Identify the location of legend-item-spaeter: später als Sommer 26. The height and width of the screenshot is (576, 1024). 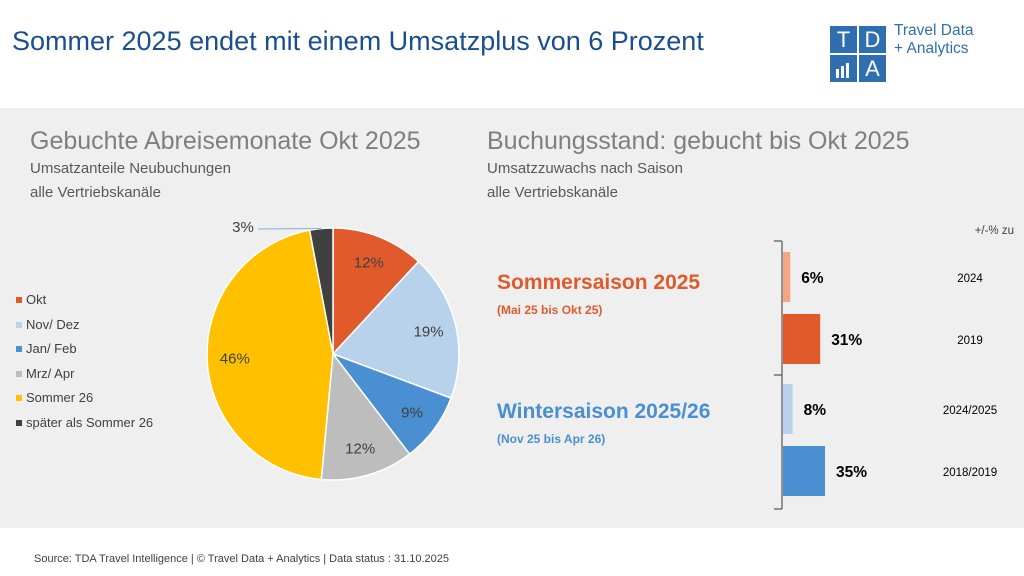
(84, 427).